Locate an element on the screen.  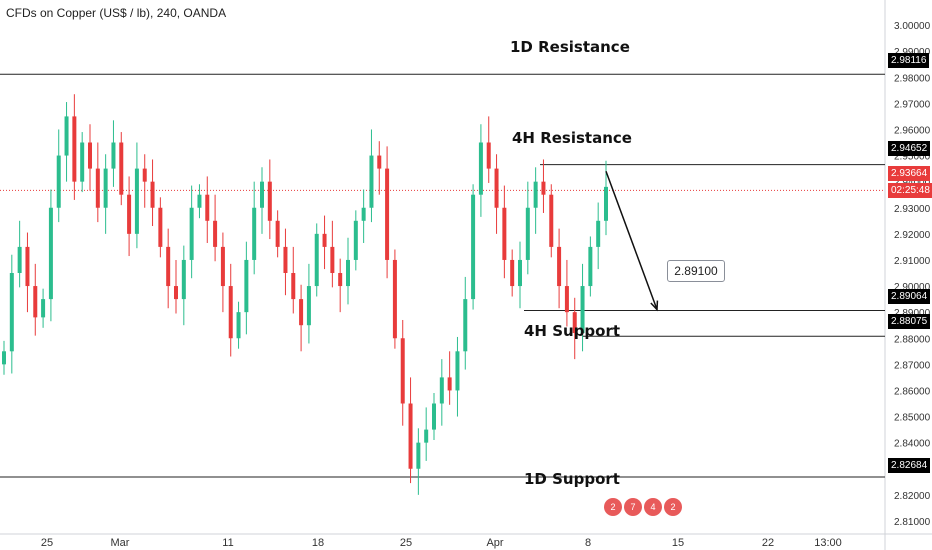
economic-events: 2 7 4 2 is located at coordinates (643, 507).